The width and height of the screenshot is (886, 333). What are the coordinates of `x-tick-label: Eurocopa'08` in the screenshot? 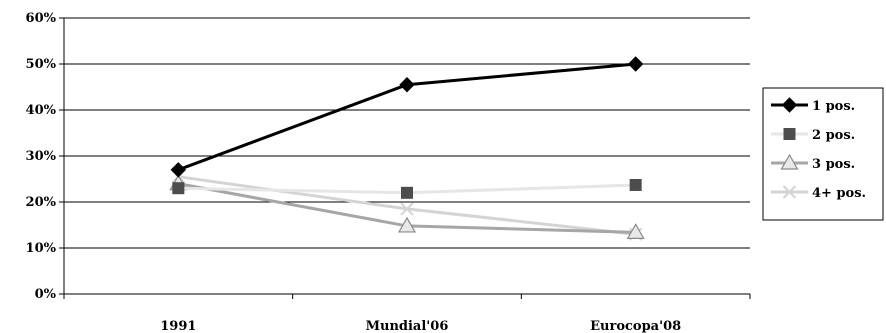 It's located at (635, 326).